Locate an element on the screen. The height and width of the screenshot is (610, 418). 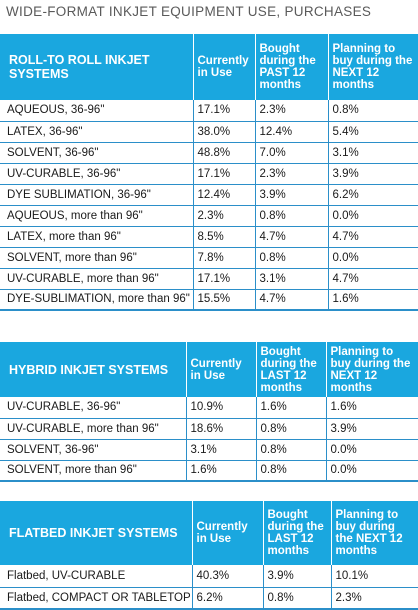
percent-cell: 7.8% is located at coordinates (223, 258).